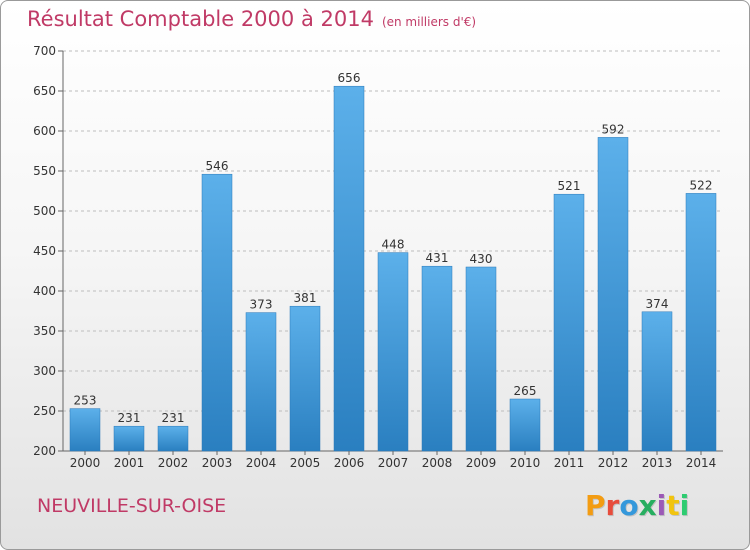  I want to click on x-tick-label: 2010, so click(525, 463).